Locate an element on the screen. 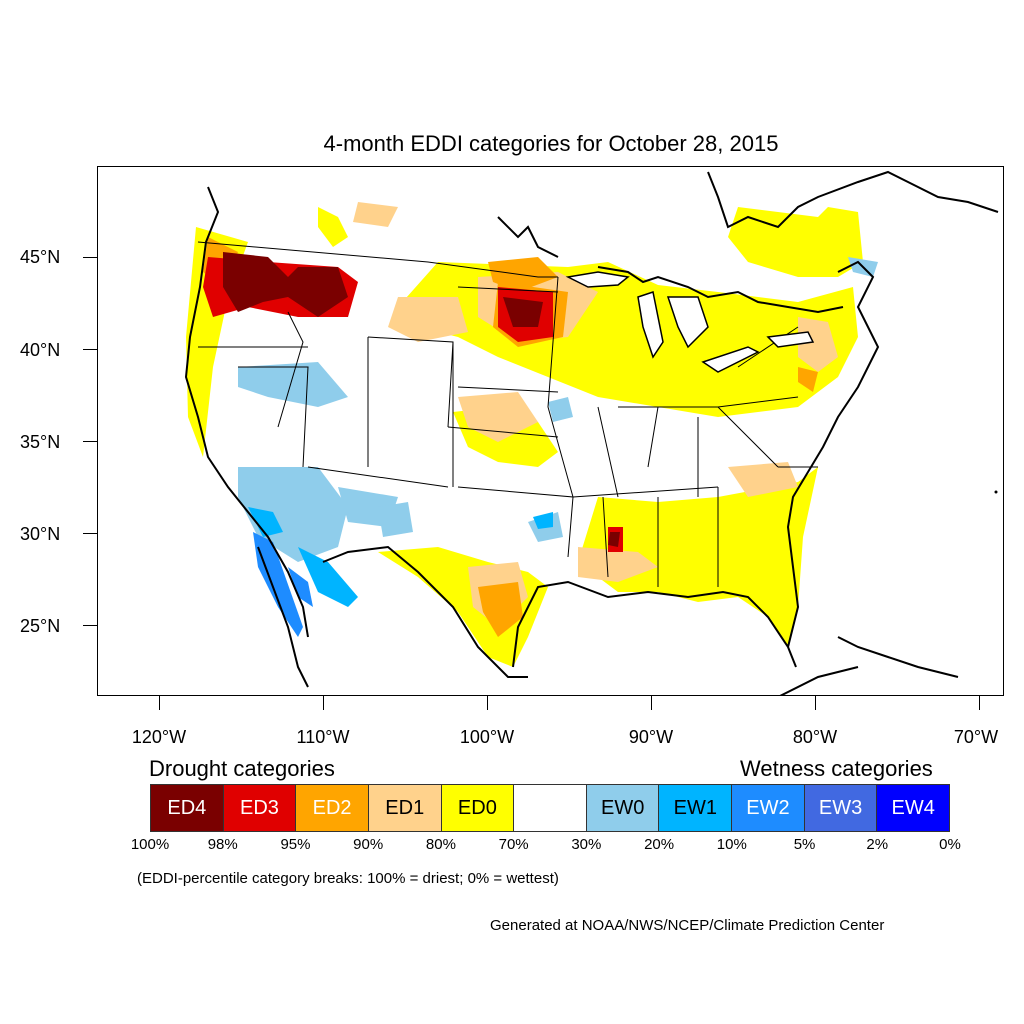 The width and height of the screenshot is (1024, 1024). legend-cell-ew2: EW2 is located at coordinates (768, 808).